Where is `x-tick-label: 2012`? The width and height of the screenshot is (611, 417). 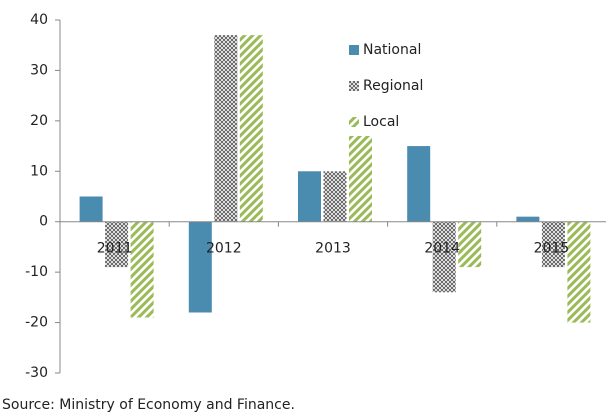
x-tick-label: 2012 is located at coordinates (224, 249).